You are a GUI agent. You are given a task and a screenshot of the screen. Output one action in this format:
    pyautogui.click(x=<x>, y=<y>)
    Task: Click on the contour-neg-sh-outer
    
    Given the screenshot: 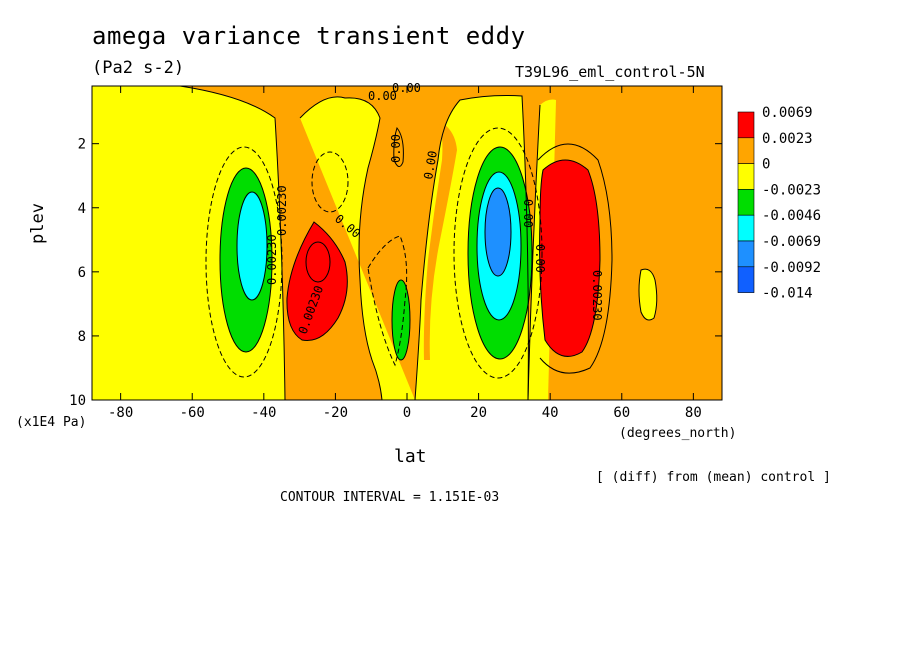 What is the action you would take?
    pyautogui.click(x=244, y=262)
    